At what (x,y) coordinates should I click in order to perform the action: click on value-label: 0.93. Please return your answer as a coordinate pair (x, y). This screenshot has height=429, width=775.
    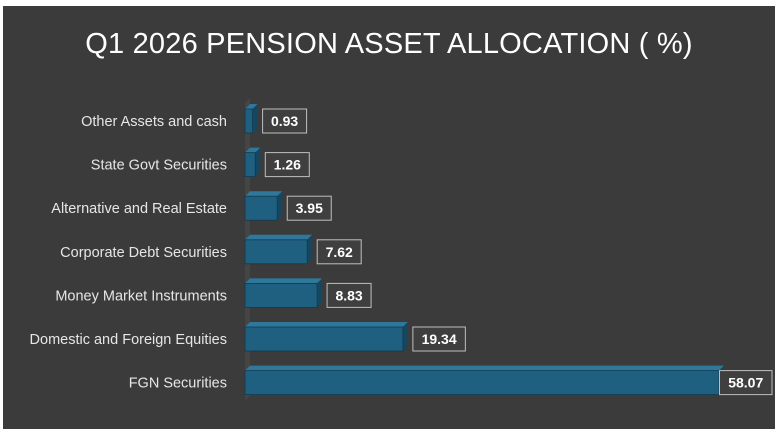
    Looking at the image, I should click on (284, 121).